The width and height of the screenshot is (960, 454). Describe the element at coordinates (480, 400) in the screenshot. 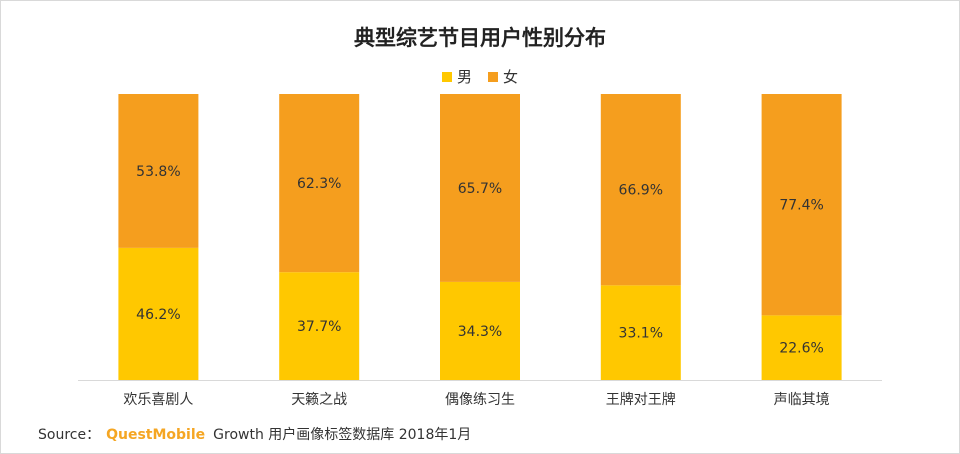

I see `category-label: 偶像练习生` at that location.